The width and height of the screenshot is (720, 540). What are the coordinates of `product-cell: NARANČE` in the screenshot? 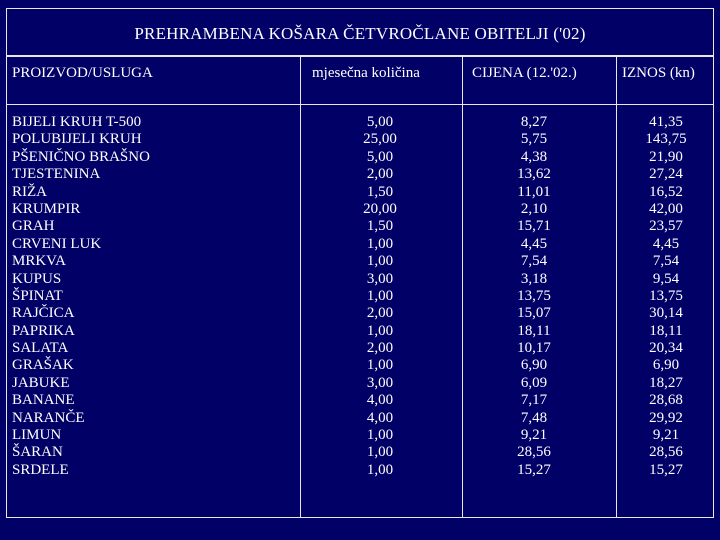 It's located at (48, 417).